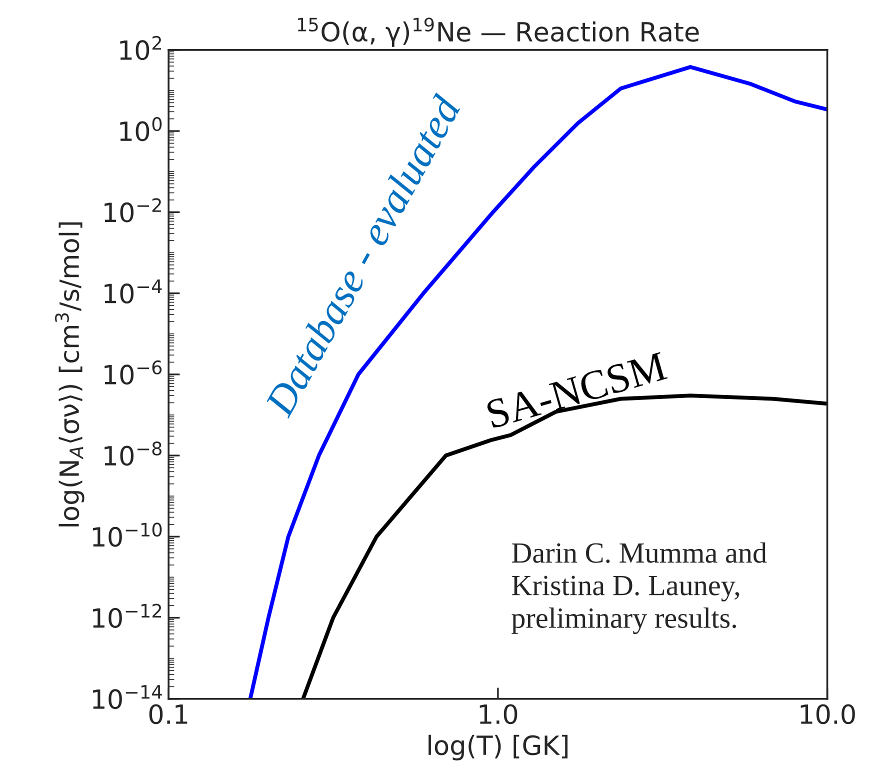  What do you see at coordinates (141, 48) in the screenshot?
I see `y-tick-label: 10$^{2}$` at bounding box center [141, 48].